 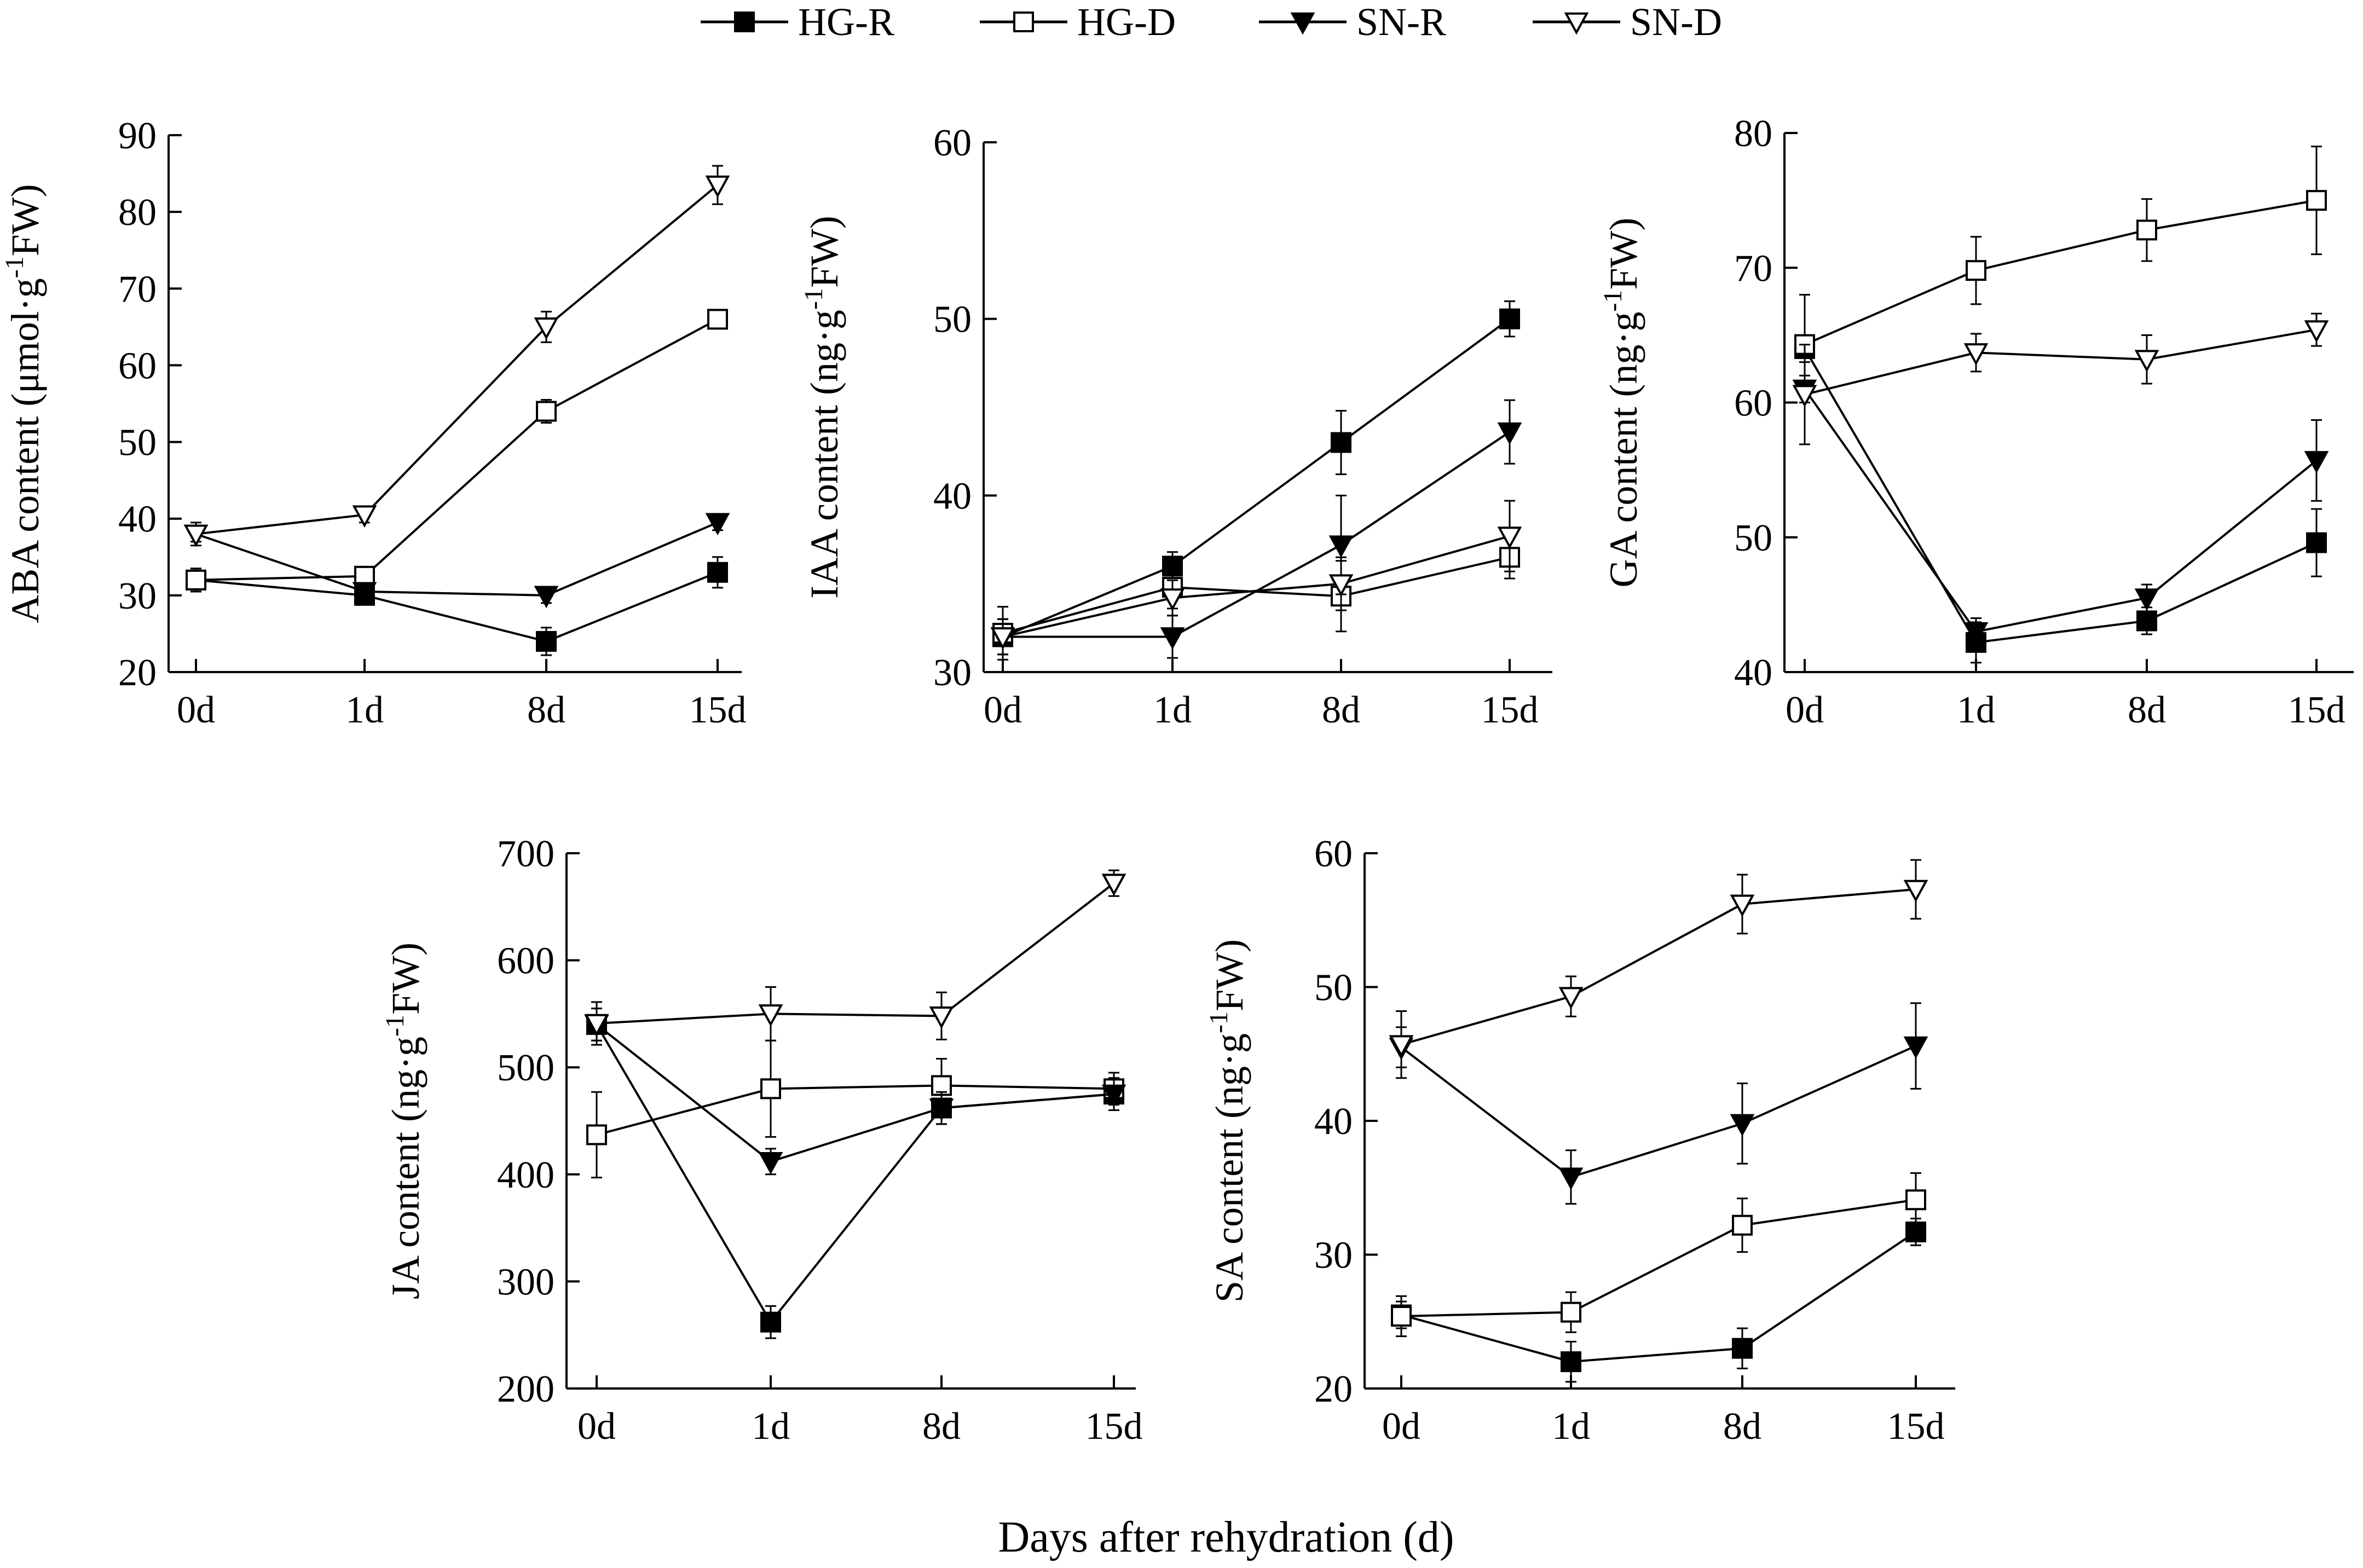 What do you see at coordinates (797, 22) in the screenshot?
I see `legend-entry-hg-r: HG-R` at bounding box center [797, 22].